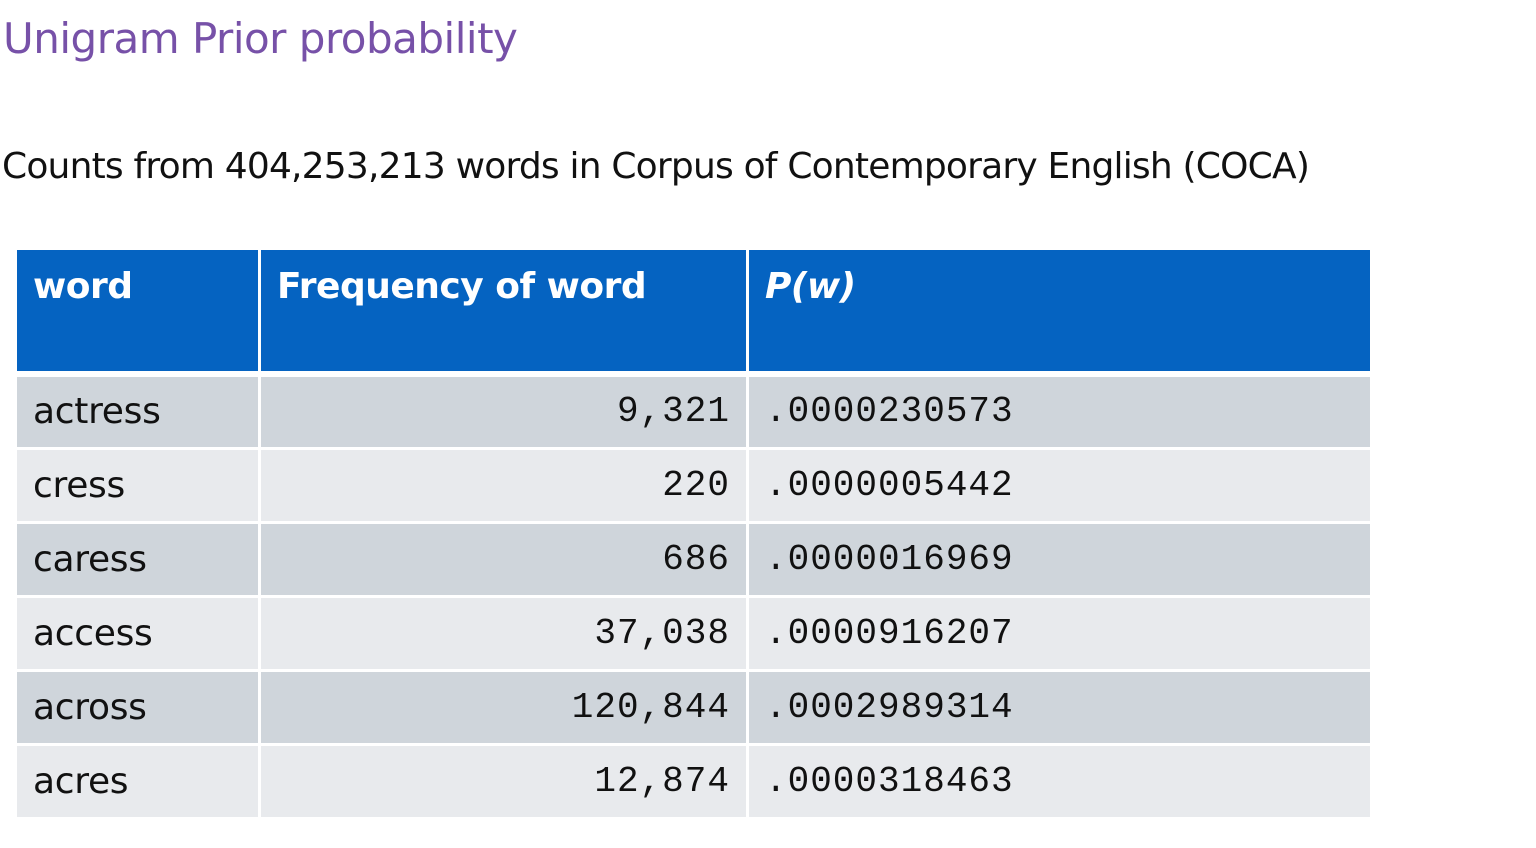 This screenshot has width=1536, height=848. Describe the element at coordinates (1059, 781) in the screenshot. I see `cell-probability: .0000318463` at that location.